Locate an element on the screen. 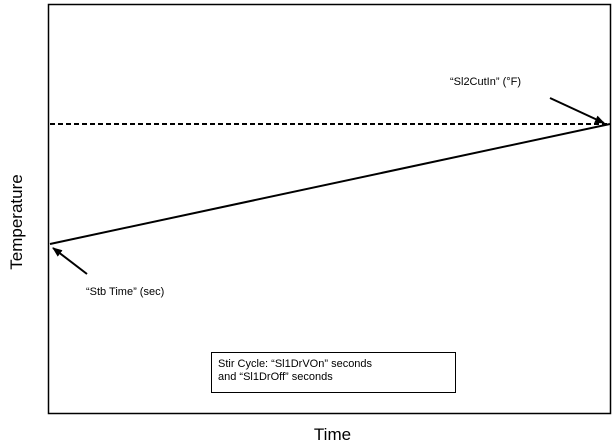 This screenshot has width=613, height=447. x-axis-title: Time is located at coordinates (332, 434).